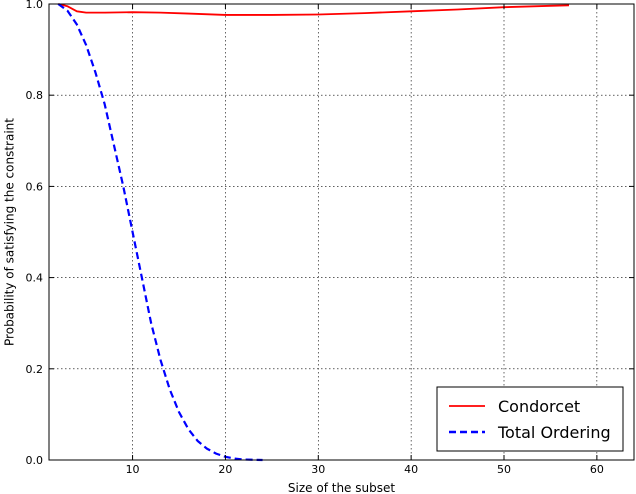 The height and width of the screenshot is (494, 636). Describe the element at coordinates (35, 369) in the screenshot. I see `y-tick-label: 0.2` at that location.